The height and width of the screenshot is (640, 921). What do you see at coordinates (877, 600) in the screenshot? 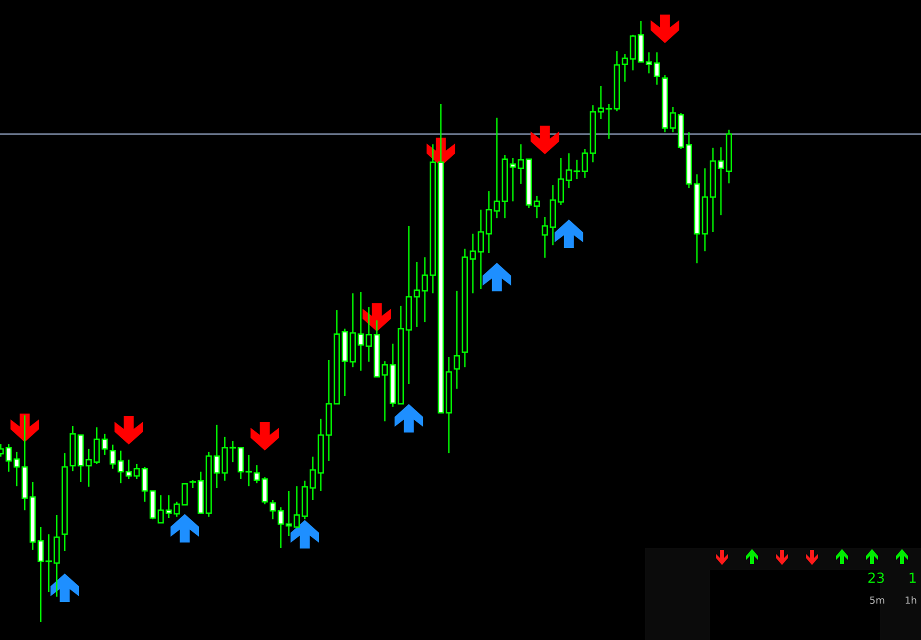
I see `text: 5m` at bounding box center [877, 600].